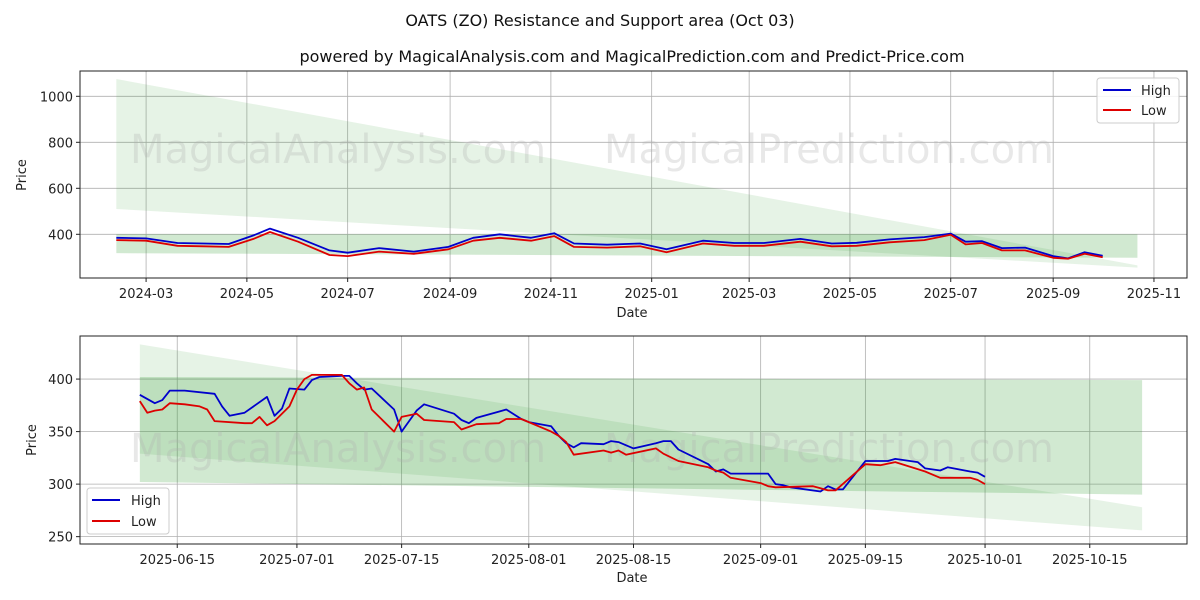  What do you see at coordinates (761, 560) in the screenshot?
I see `x-tick-label: 2025-09-01` at bounding box center [761, 560].